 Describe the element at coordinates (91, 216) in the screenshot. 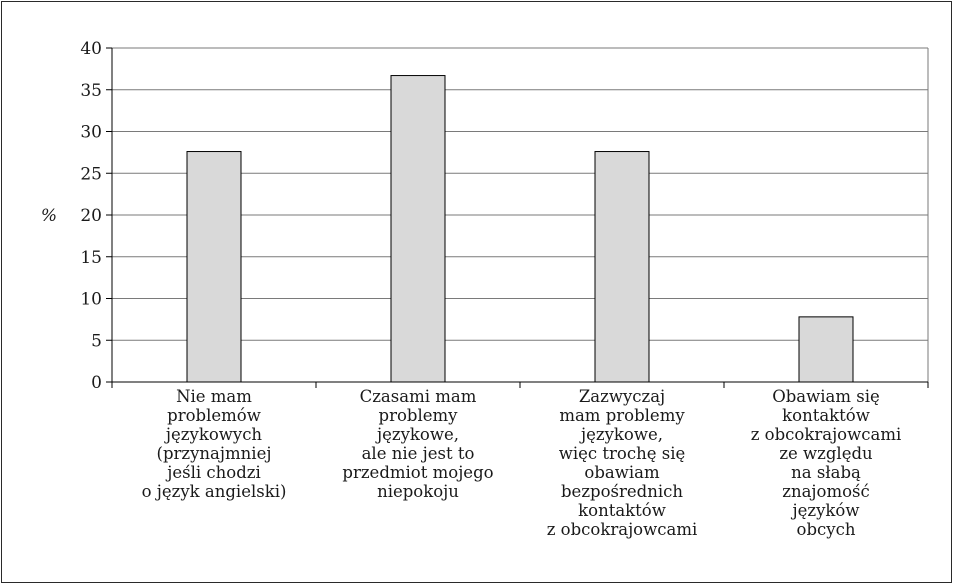

I see `y-tick-label: 20` at that location.